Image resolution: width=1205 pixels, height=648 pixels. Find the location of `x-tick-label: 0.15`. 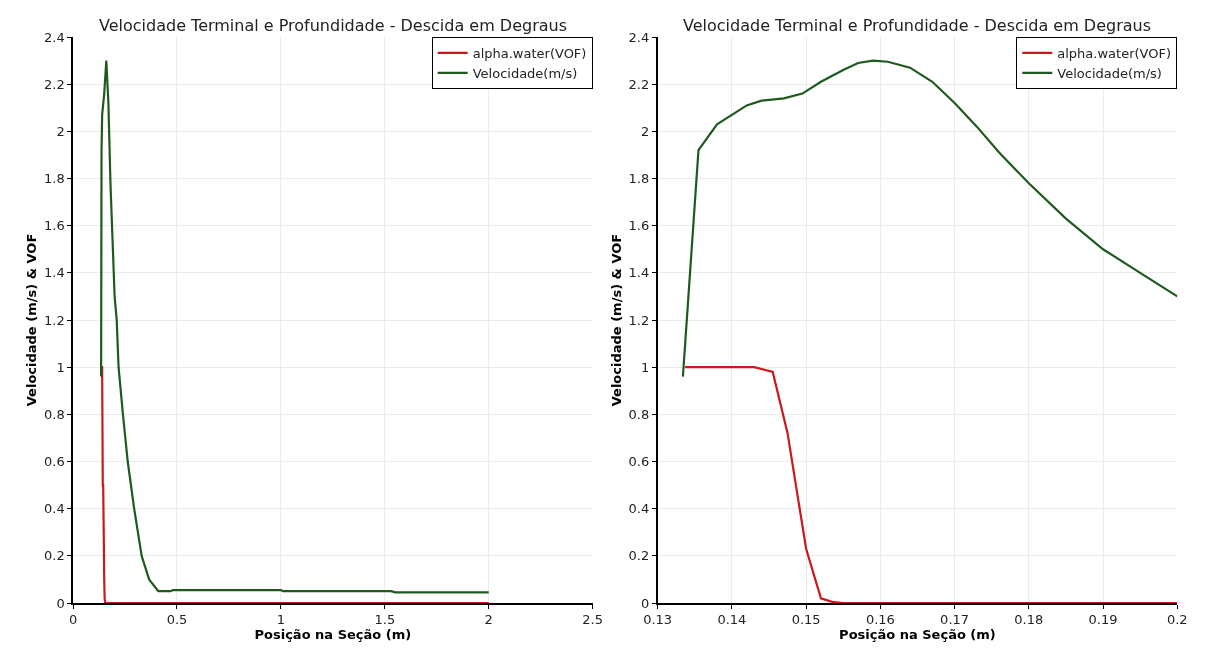

x-tick-label: 0.15 is located at coordinates (806, 620).